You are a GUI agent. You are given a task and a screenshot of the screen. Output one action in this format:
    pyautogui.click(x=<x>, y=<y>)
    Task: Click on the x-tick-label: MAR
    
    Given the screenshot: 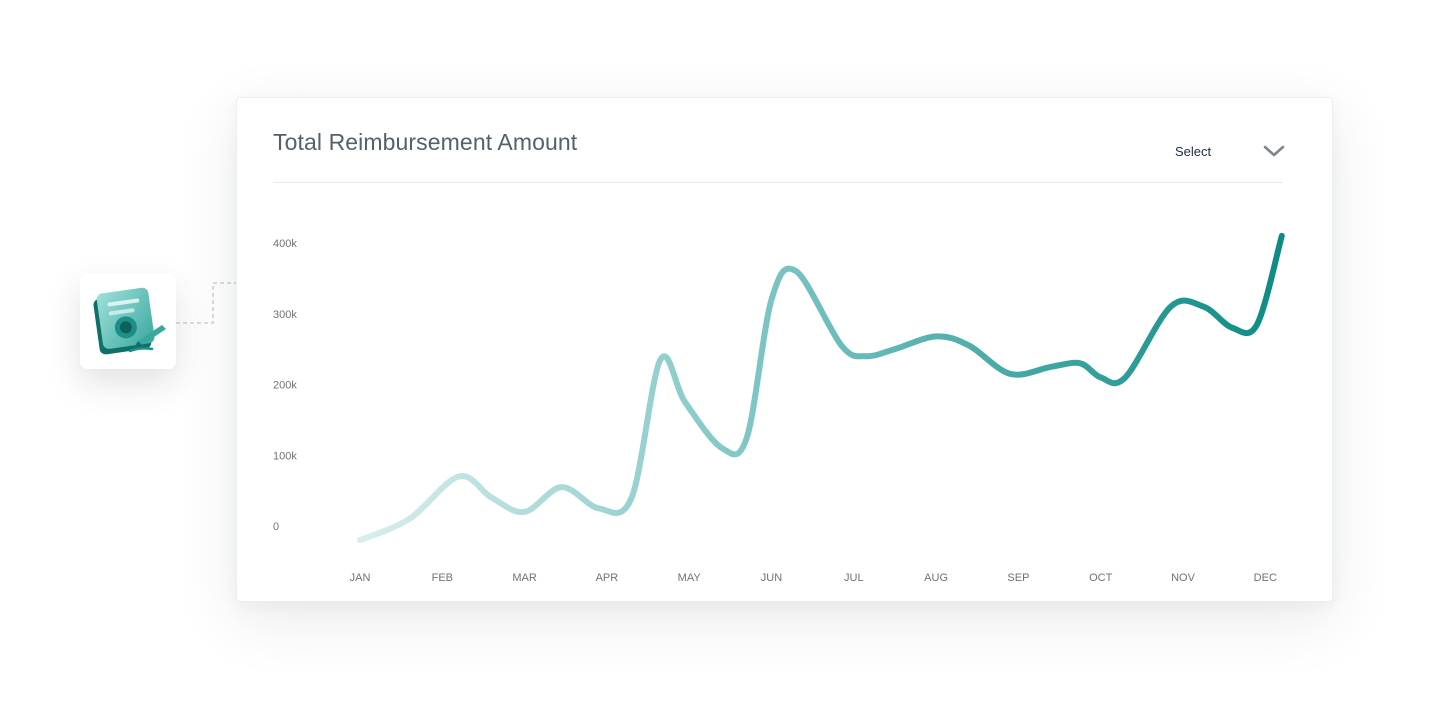 What is the action you would take?
    pyautogui.click(x=524, y=578)
    